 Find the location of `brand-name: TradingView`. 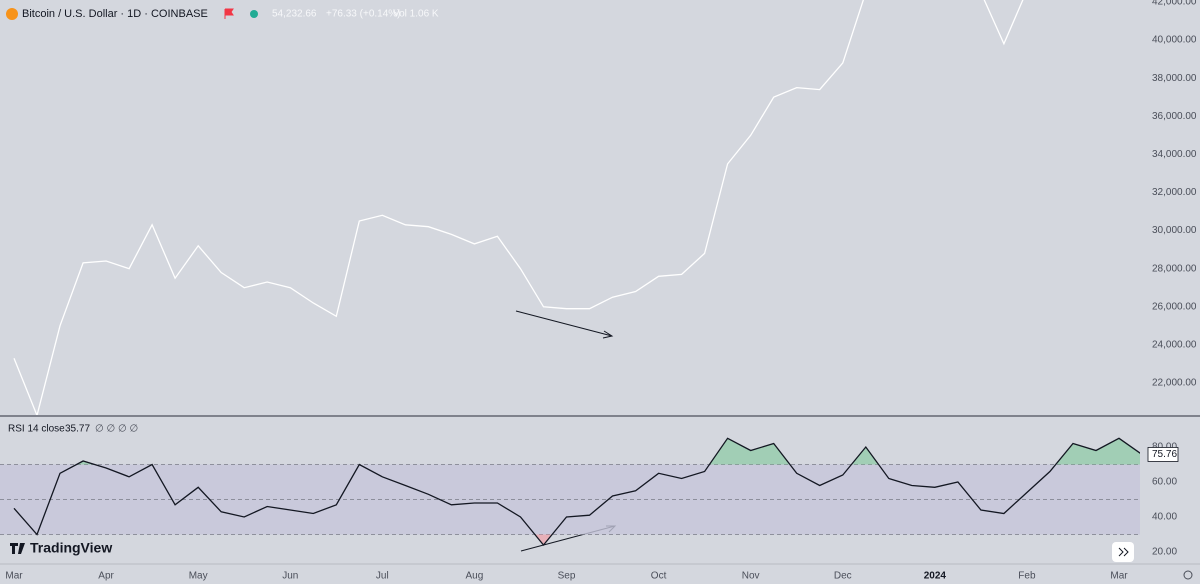

brand-name: TradingView is located at coordinates (71, 548).